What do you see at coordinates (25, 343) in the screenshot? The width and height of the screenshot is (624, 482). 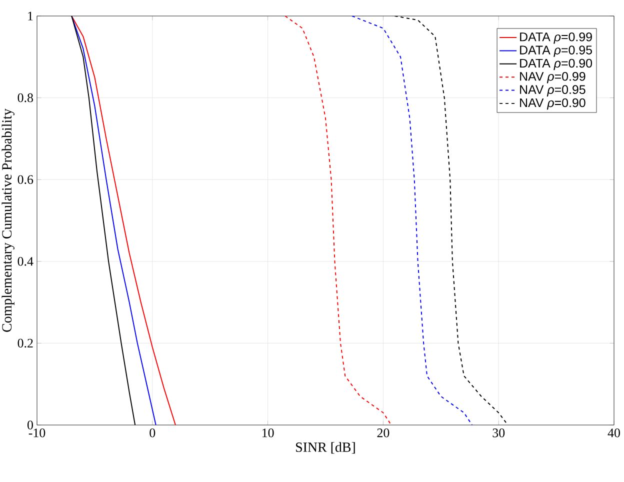 I see `y-tick-label: 0.2` at bounding box center [25, 343].